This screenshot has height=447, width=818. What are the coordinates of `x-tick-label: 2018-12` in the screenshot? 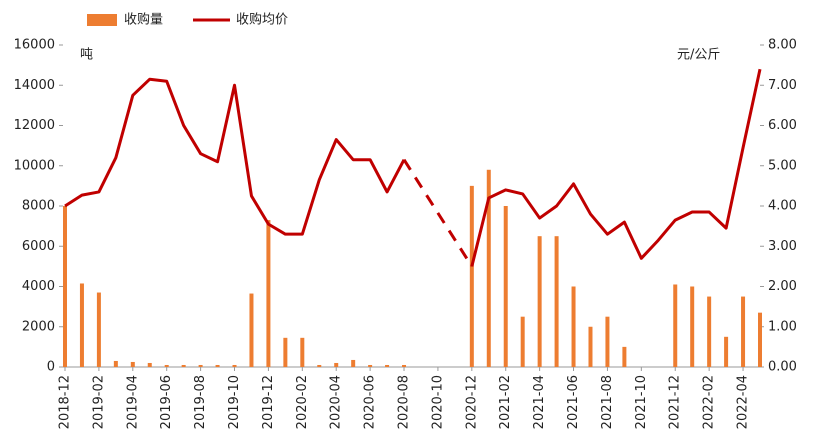 It's located at (65, 402).